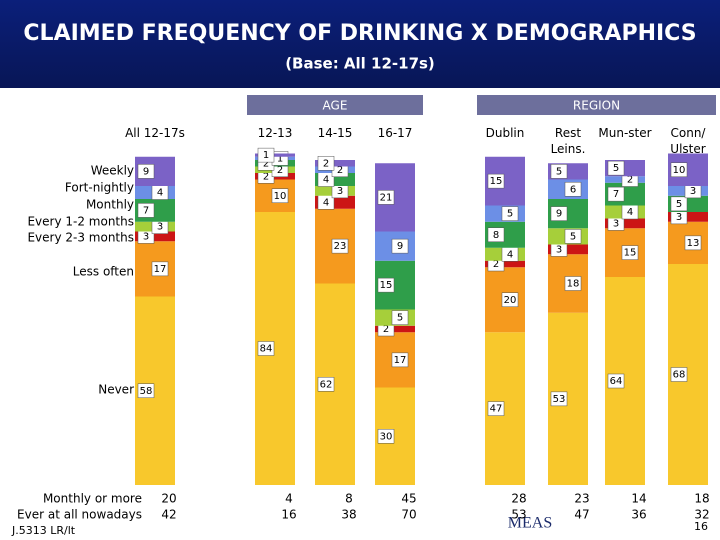 This screenshot has width=720, height=540. I want to click on value-label: 30, so click(386, 436).